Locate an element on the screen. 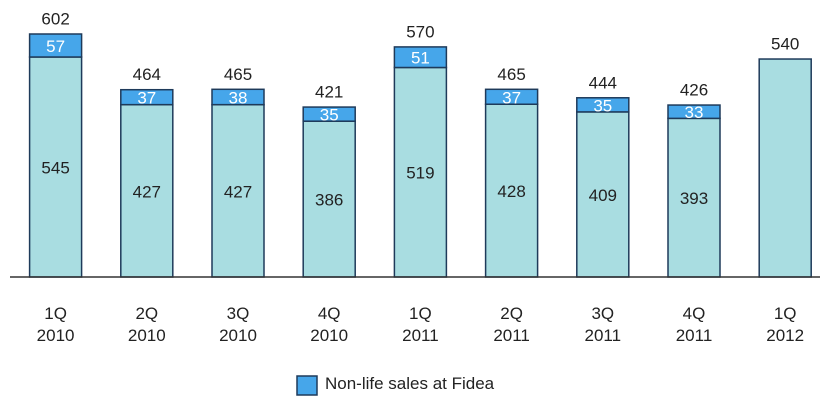  total-label: 540 is located at coordinates (785, 44).